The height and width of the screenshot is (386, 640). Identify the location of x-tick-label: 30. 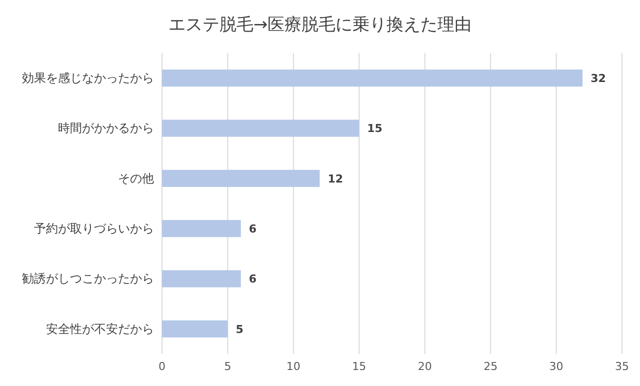
(556, 366).